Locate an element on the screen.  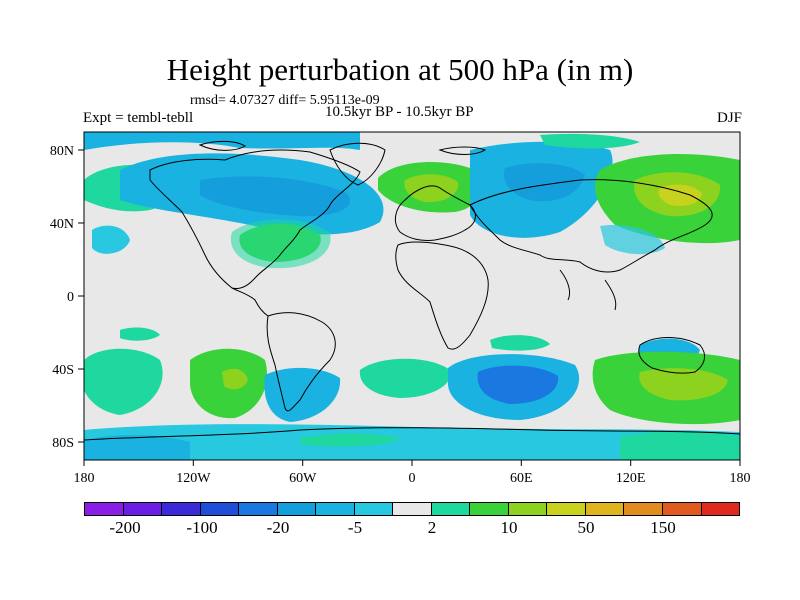
contour-region-s-pacific-green-w is located at coordinates (123, 381).